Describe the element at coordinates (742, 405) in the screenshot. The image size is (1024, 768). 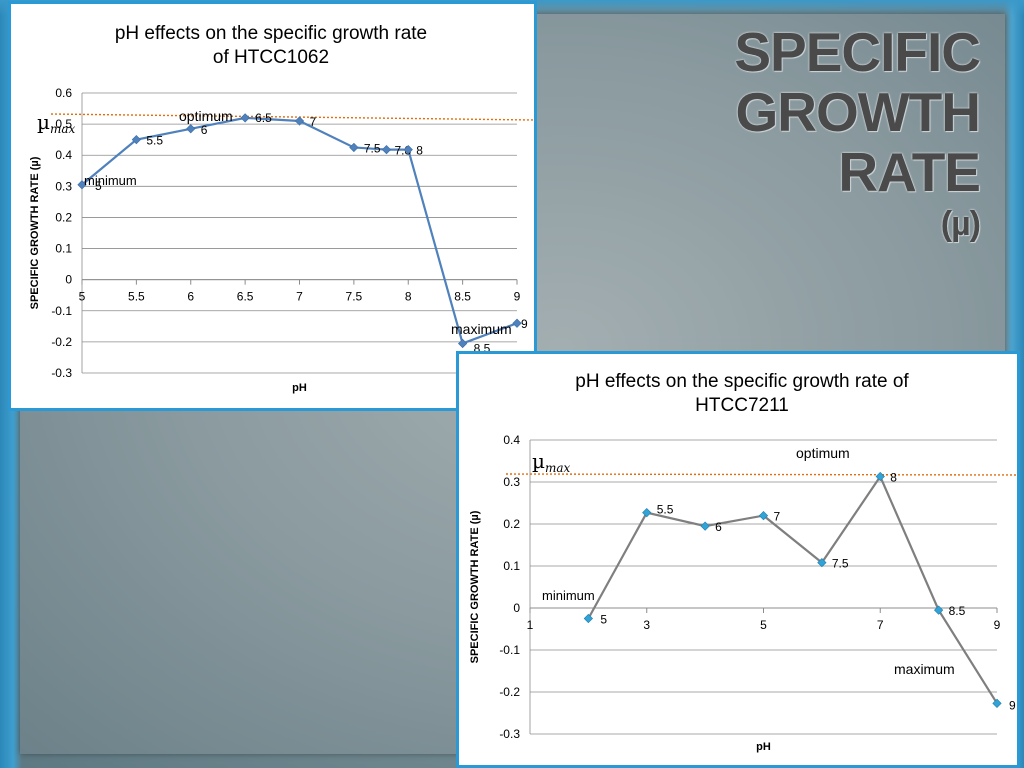
I see `chart2-title-line-2: HTCC7211` at that location.